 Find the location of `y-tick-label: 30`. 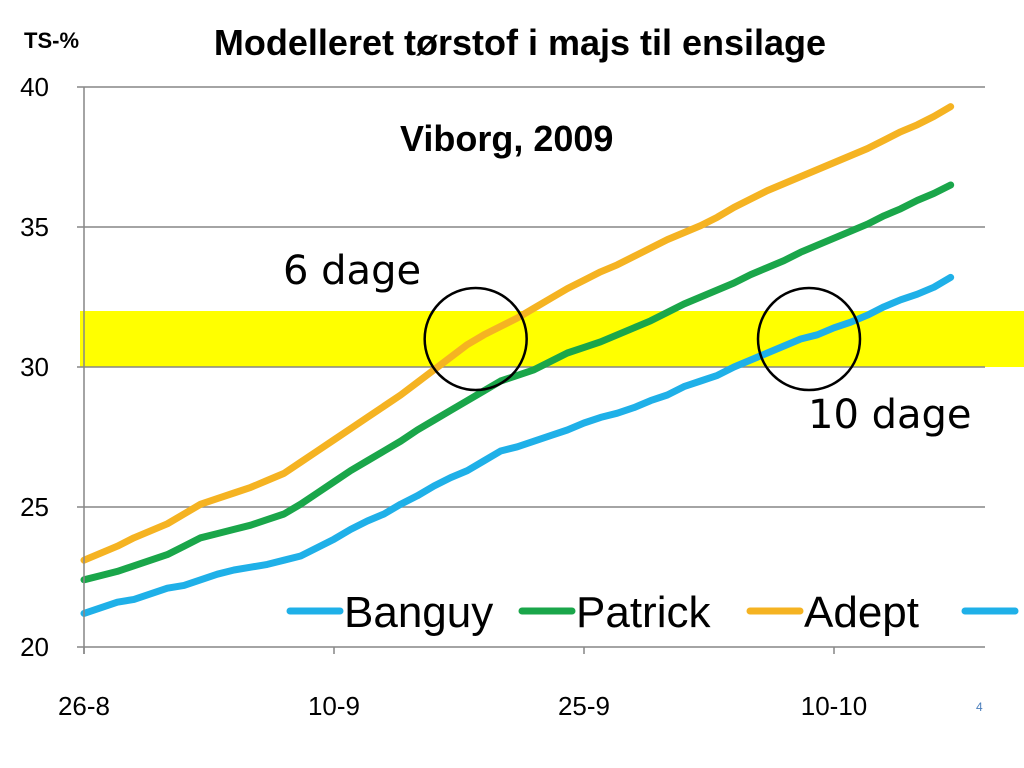

y-tick-label: 30 is located at coordinates (34, 367).